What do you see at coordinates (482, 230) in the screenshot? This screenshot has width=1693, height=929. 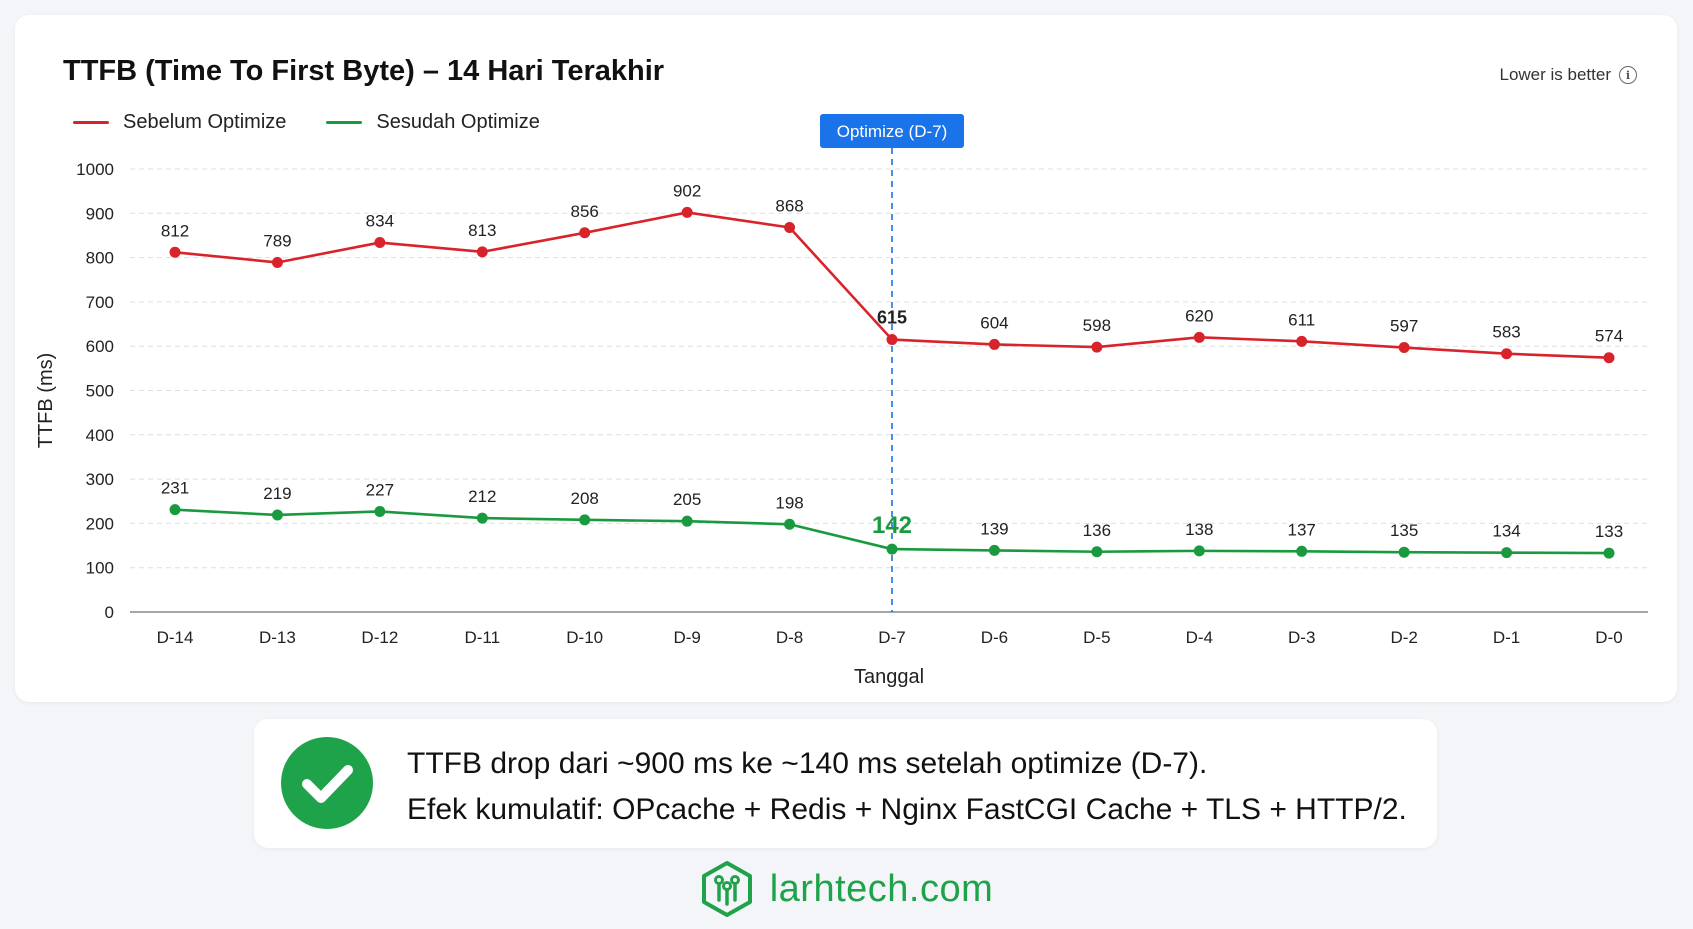 I see `data-label: 813` at bounding box center [482, 230].